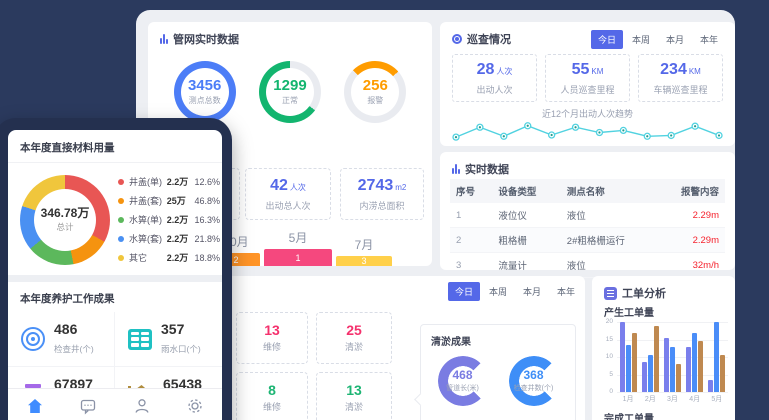 Image resolution: width=769 pixels, height=420 pixels. I want to click on target-icon, so click(457, 39).